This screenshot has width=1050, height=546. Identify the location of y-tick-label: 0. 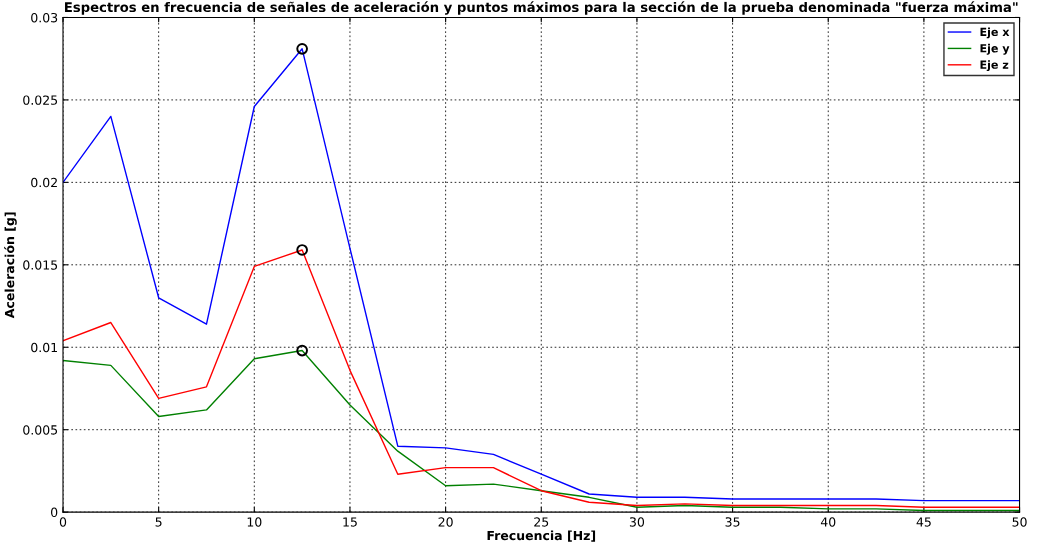
(54, 512).